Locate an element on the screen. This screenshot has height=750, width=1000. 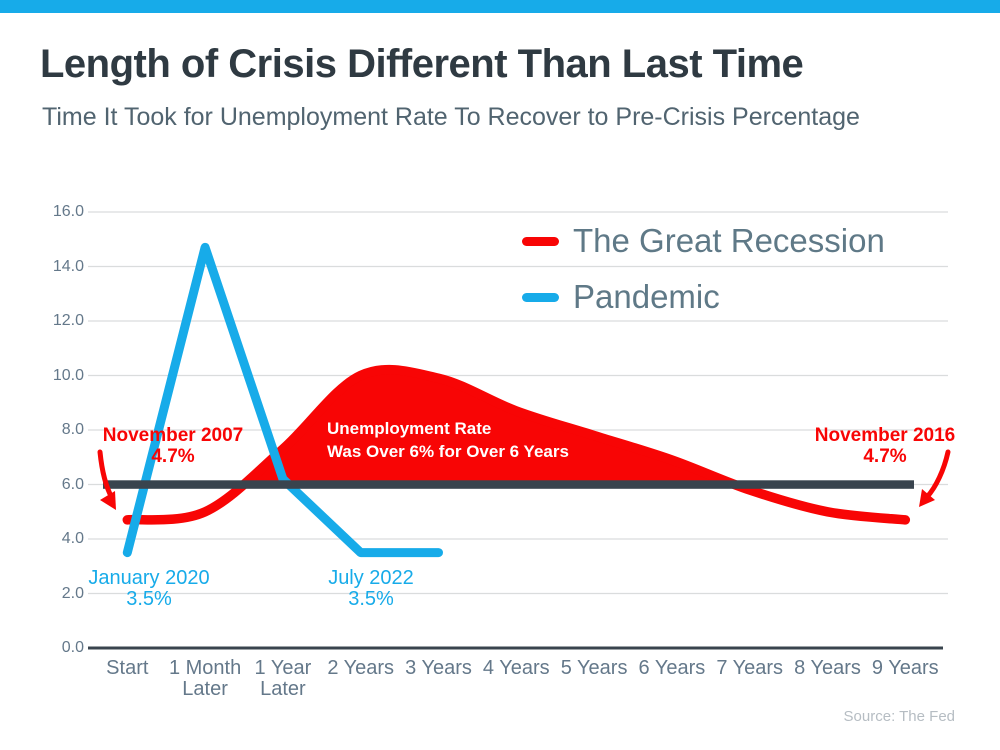
legend-item-pandemic: Pandemic is located at coordinates (703, 297).